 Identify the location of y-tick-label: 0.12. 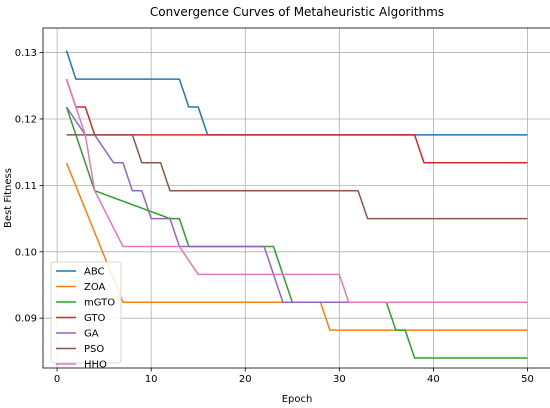
(26, 119).